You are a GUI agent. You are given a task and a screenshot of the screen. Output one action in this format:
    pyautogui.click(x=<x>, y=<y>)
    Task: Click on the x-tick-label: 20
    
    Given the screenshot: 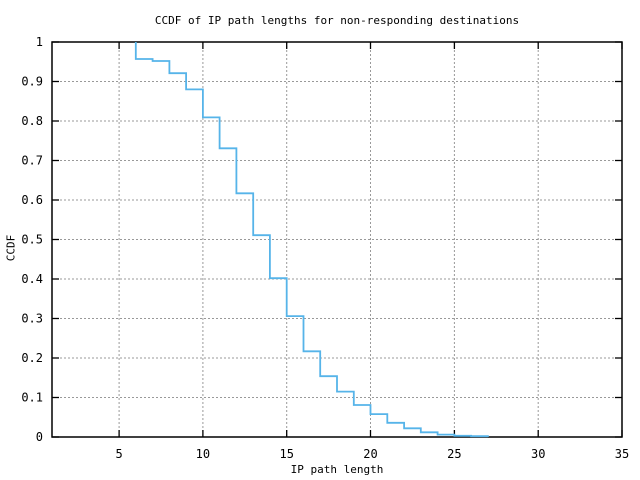 What is the action you would take?
    pyautogui.click(x=370, y=454)
    